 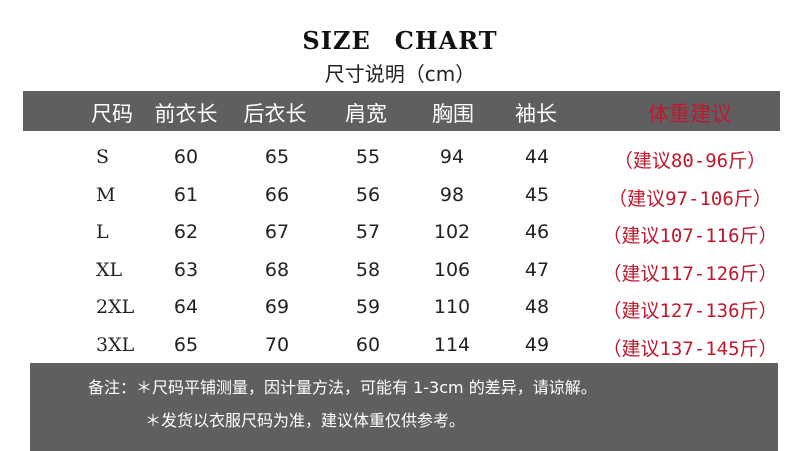 I want to click on weight-suggestion-cell: （建议80-96斤）, so click(x=690, y=161).